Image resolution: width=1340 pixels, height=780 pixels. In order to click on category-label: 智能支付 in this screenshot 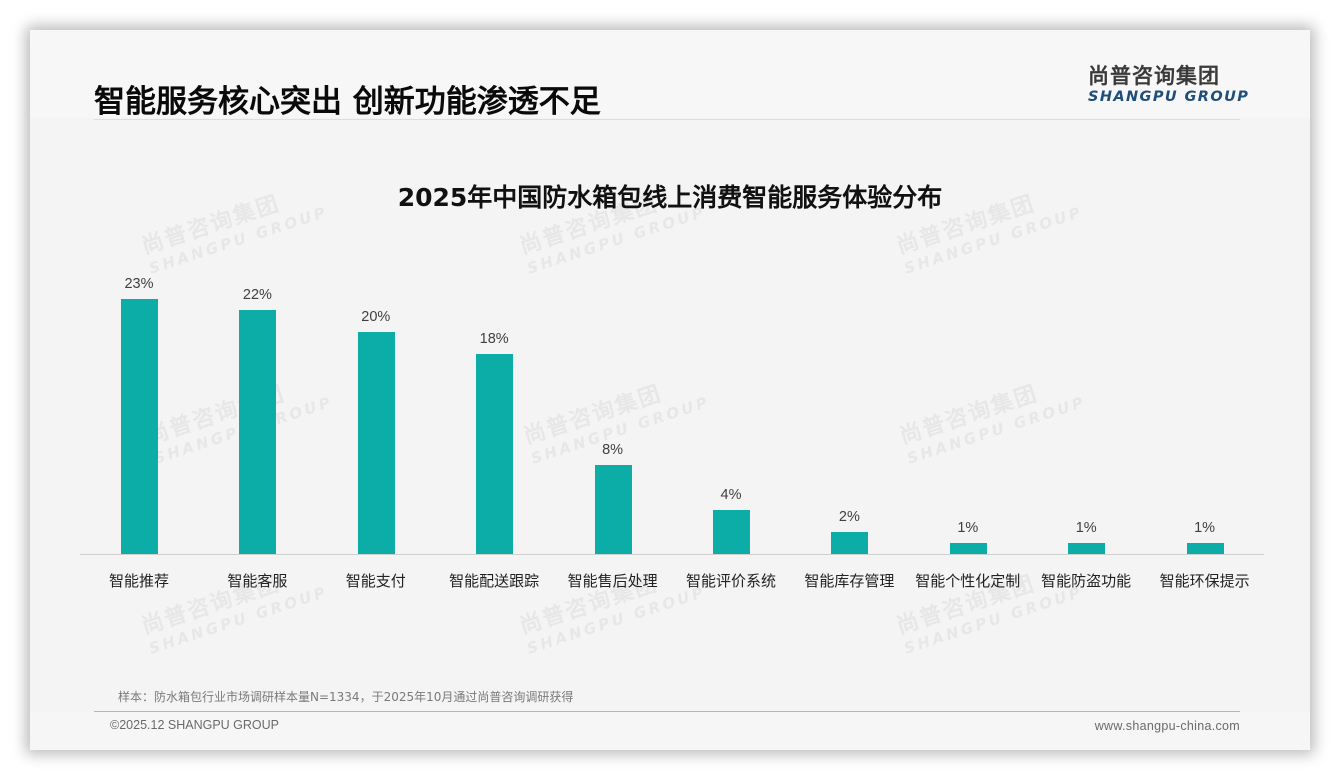, I will do `click(375, 581)`.